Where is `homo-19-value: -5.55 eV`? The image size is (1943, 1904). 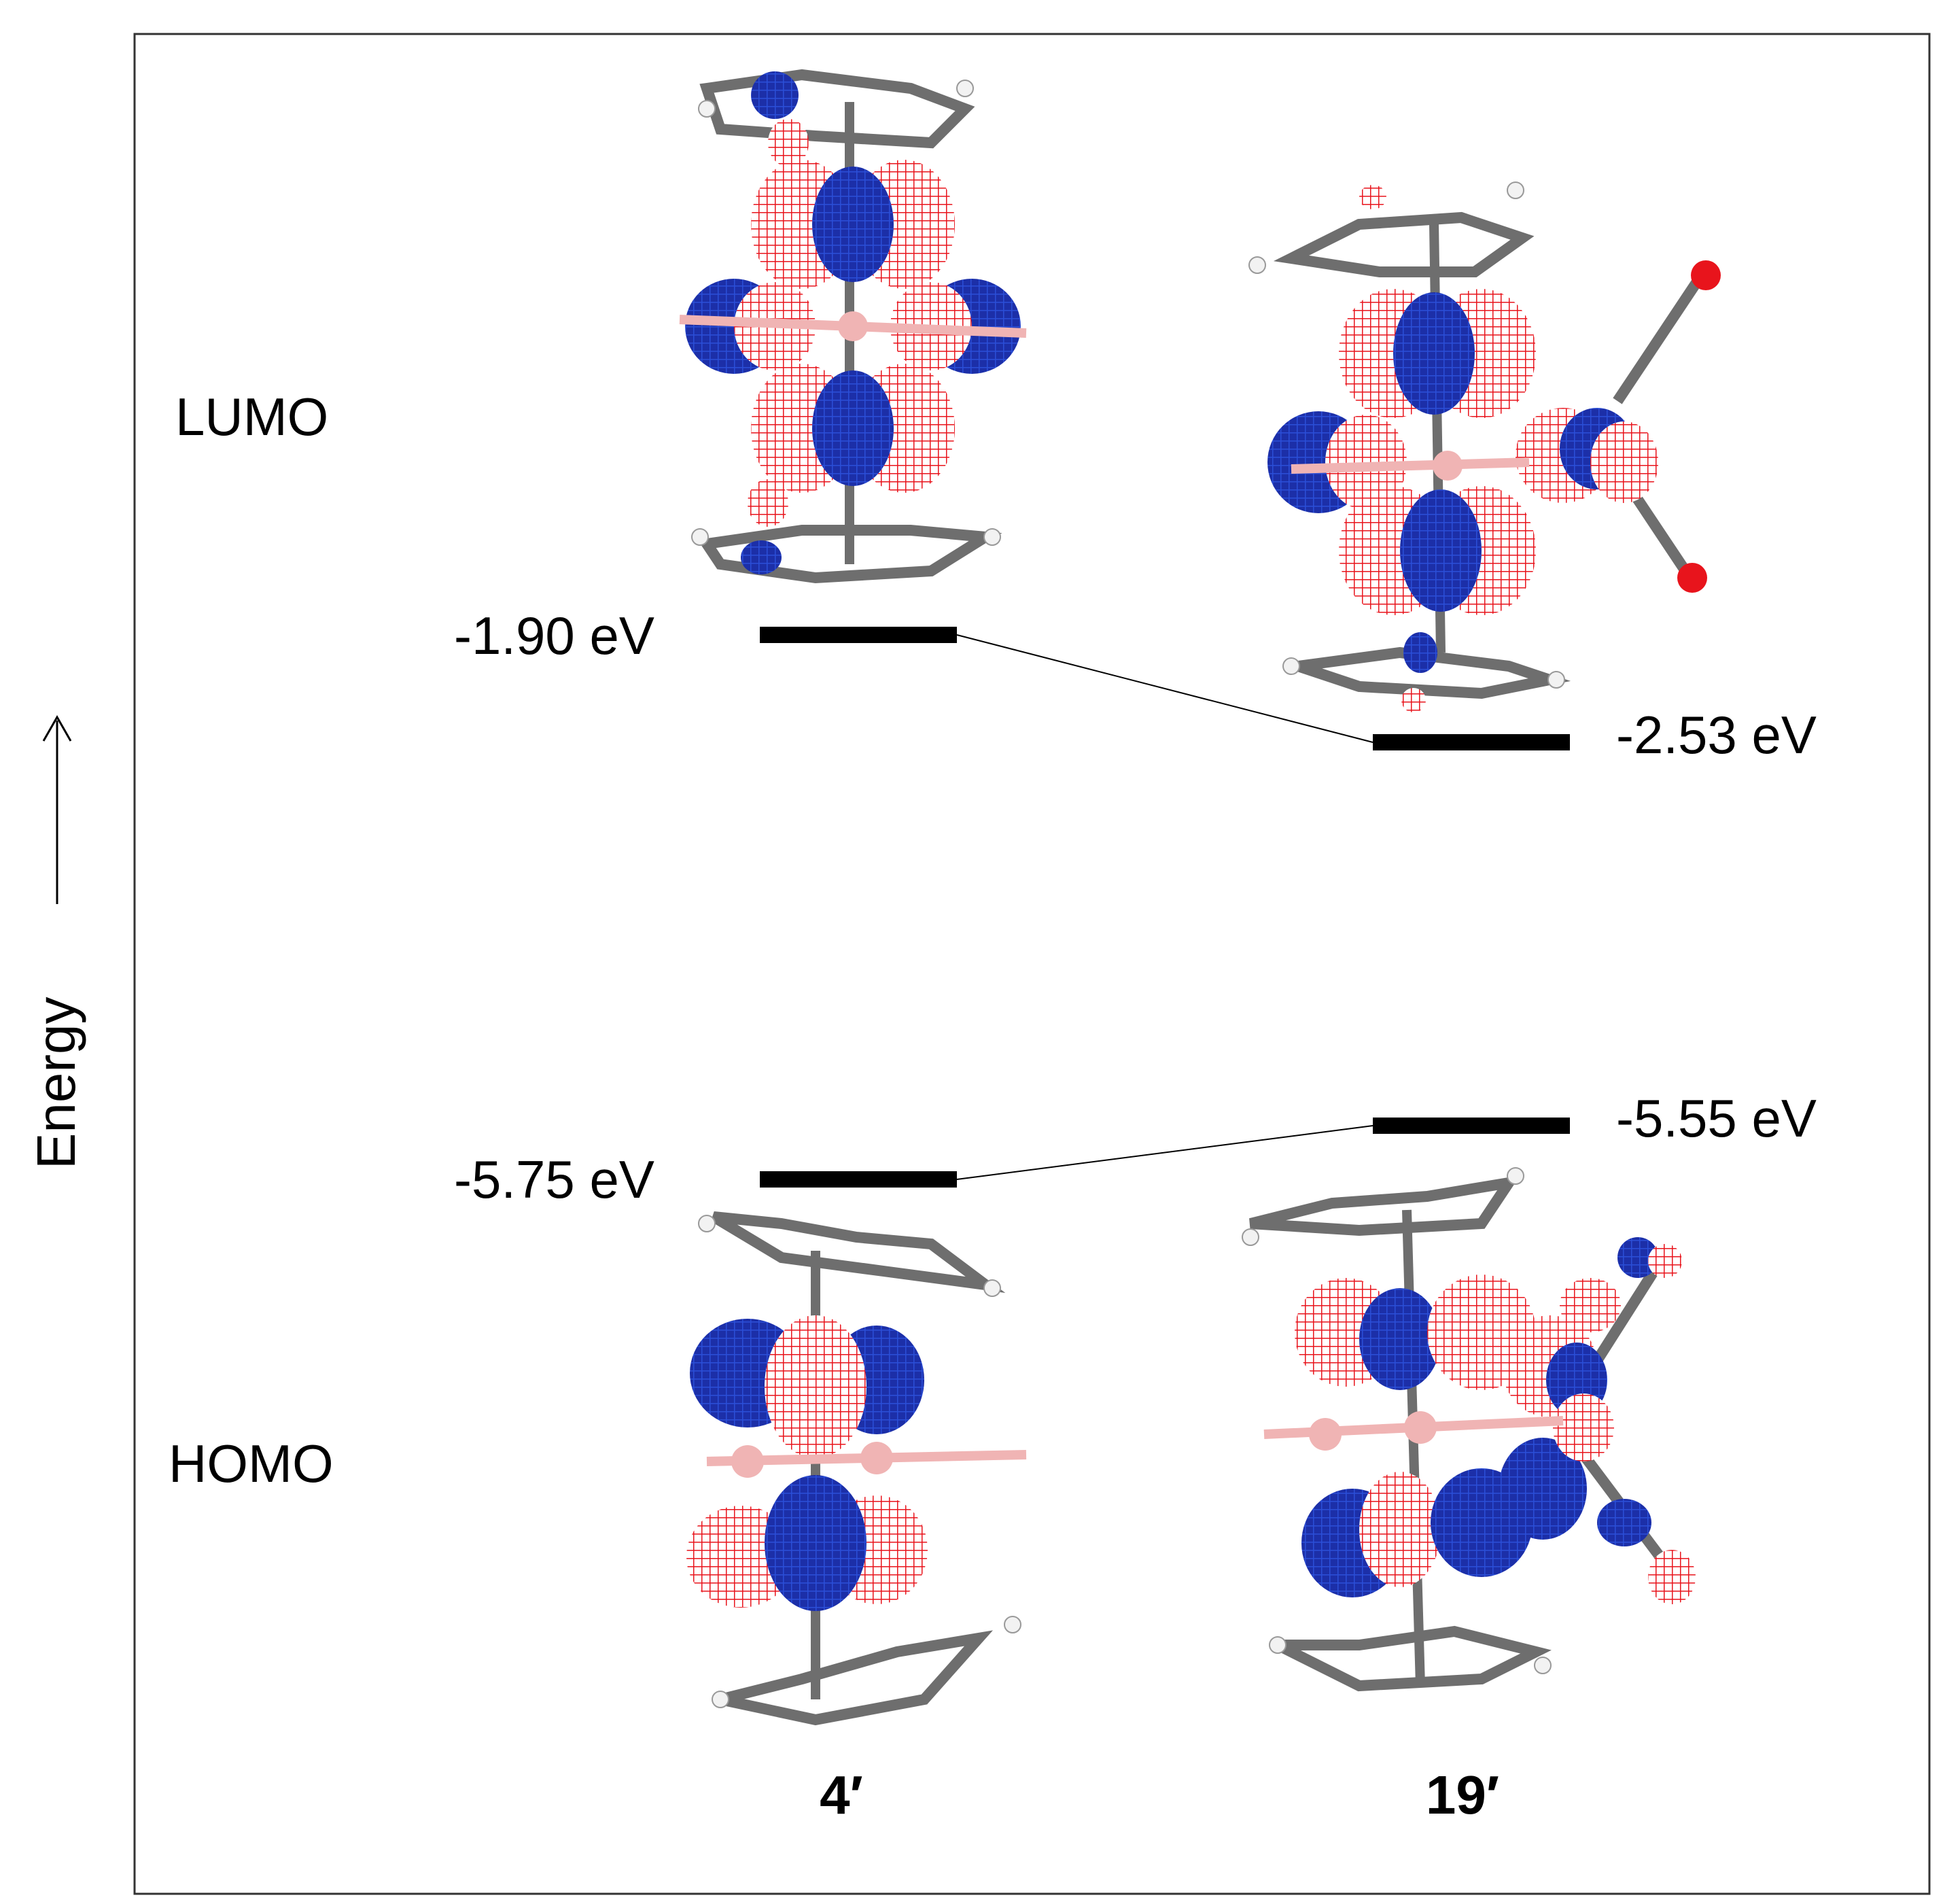 homo-19-value: -5.55 eV is located at coordinates (1716, 1118).